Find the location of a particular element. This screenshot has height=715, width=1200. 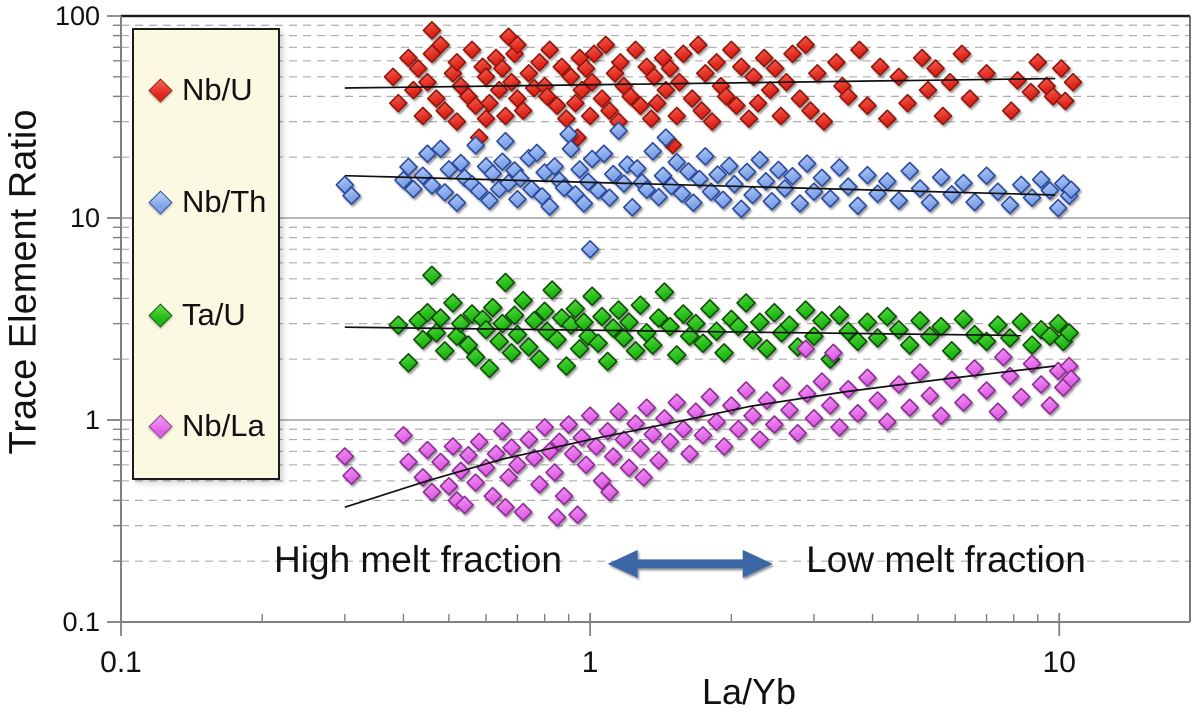

x-axis-ticks: 0.1 1 10 is located at coordinates (588, 646).